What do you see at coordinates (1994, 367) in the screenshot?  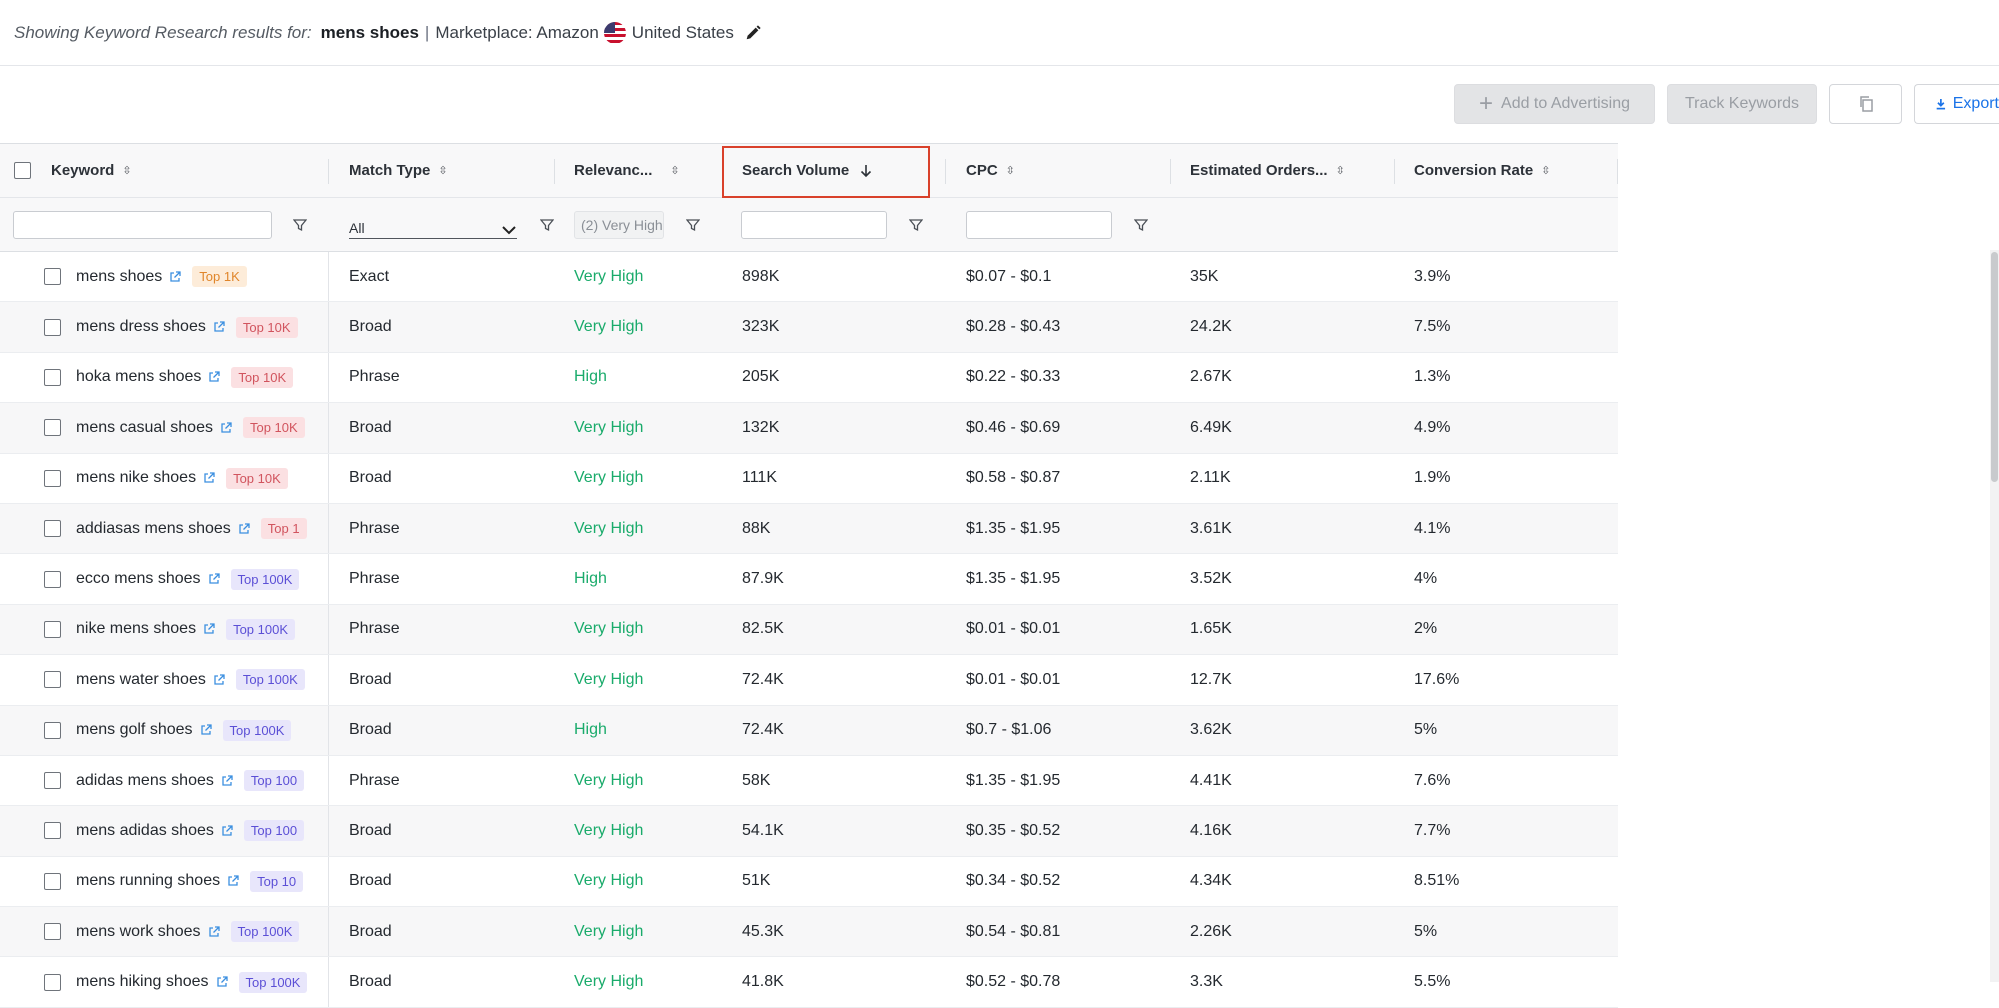 I see `scrollbar-thumb` at bounding box center [1994, 367].